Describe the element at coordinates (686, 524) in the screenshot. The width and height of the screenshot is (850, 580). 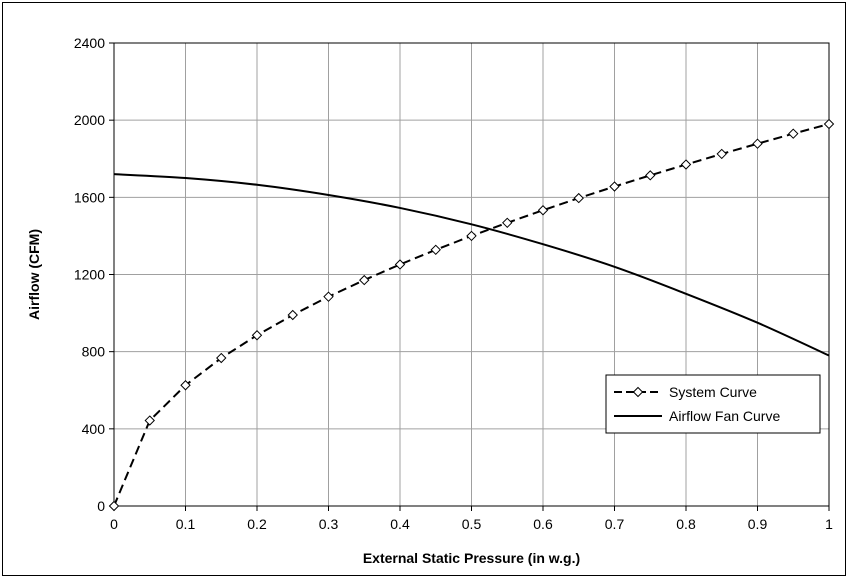
I see `x-tick-label: 0.8` at that location.